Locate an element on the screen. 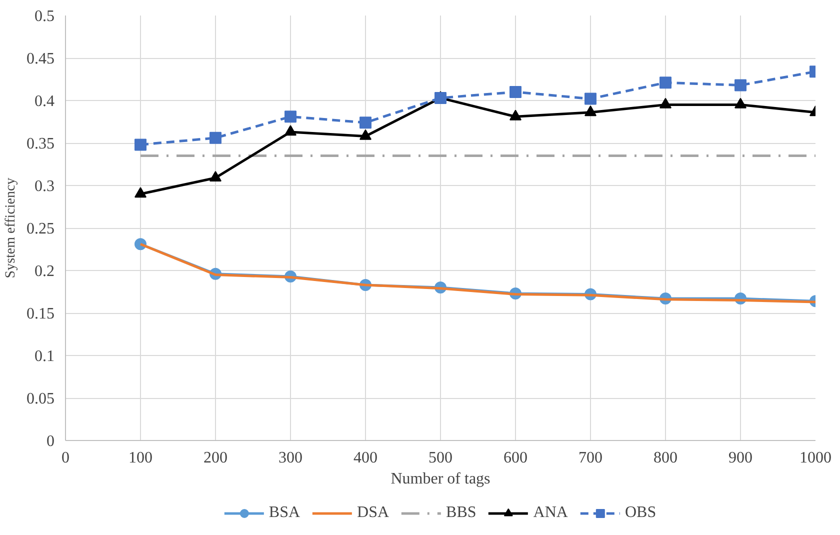  y-tick-label: 0.5 is located at coordinates (44, 16).